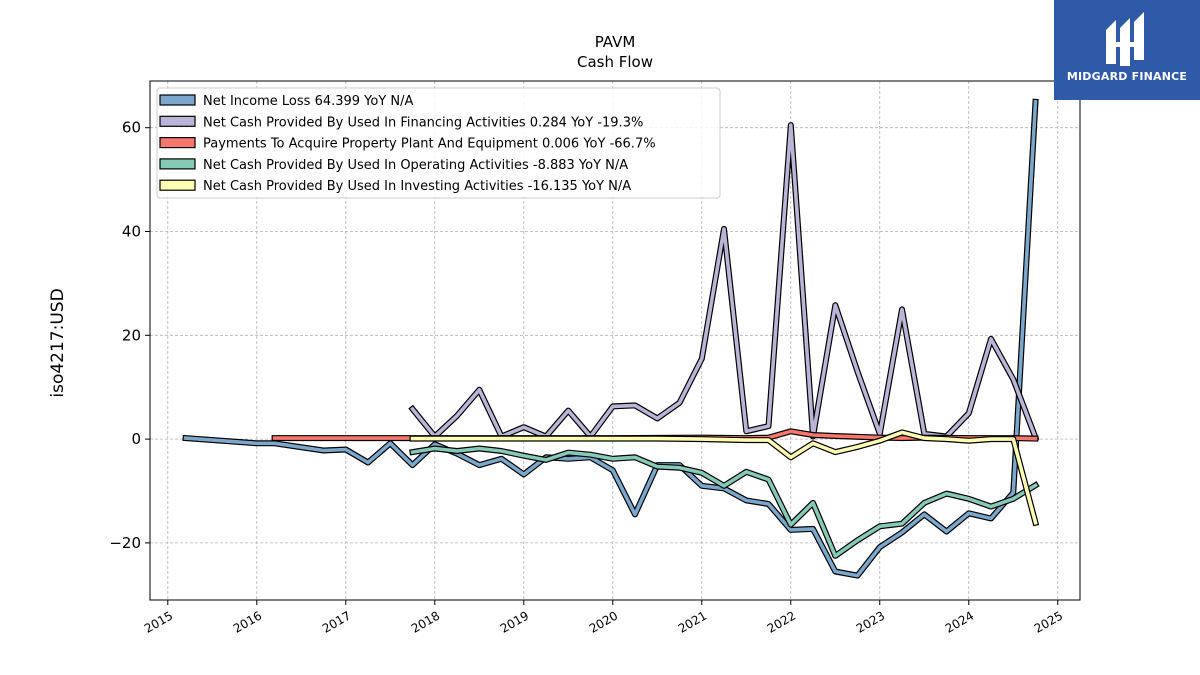  Describe the element at coordinates (1127, 76) in the screenshot. I see `logo-text: MIDGARD FINANCE` at that location.